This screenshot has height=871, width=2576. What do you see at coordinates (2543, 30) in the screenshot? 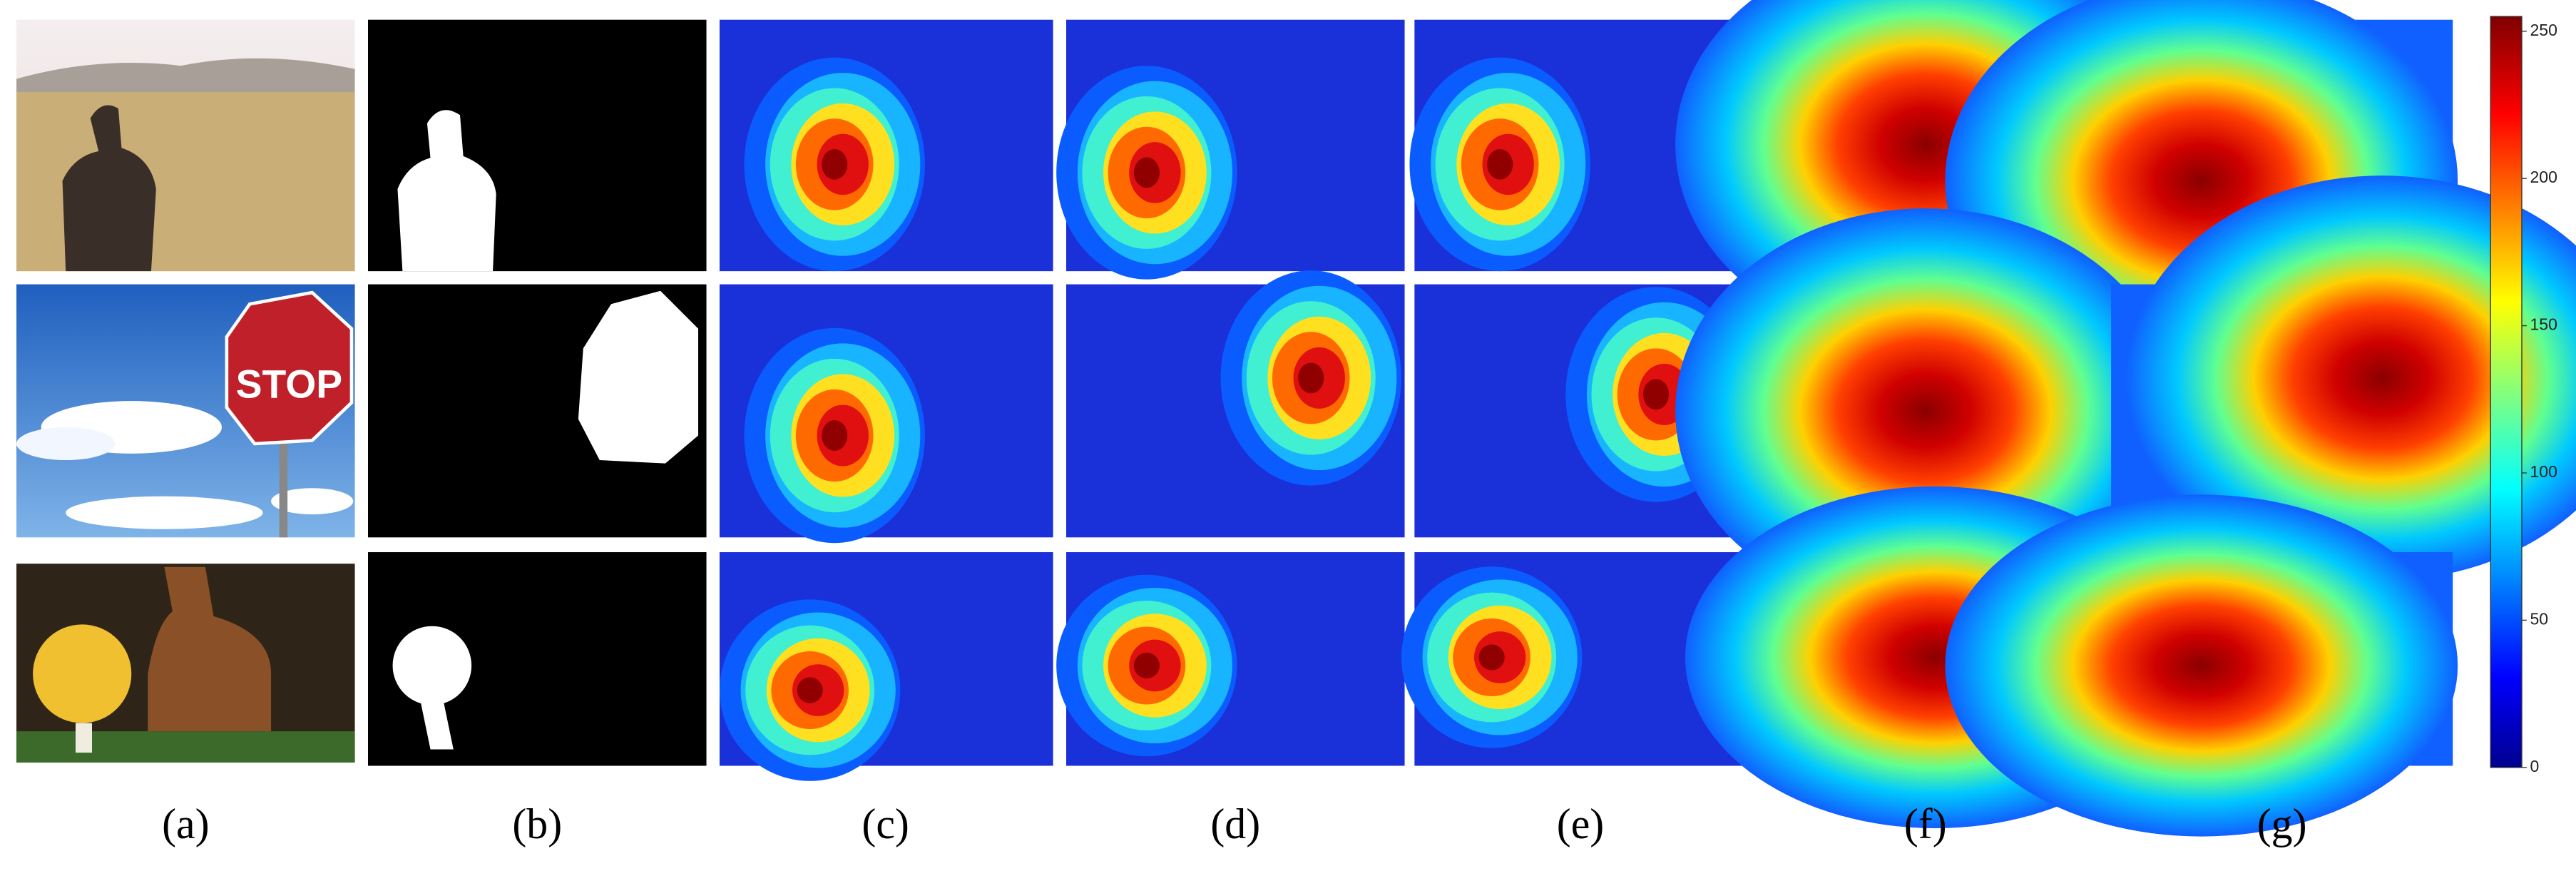
I see `colorbar-tick-label: 250` at bounding box center [2543, 30].